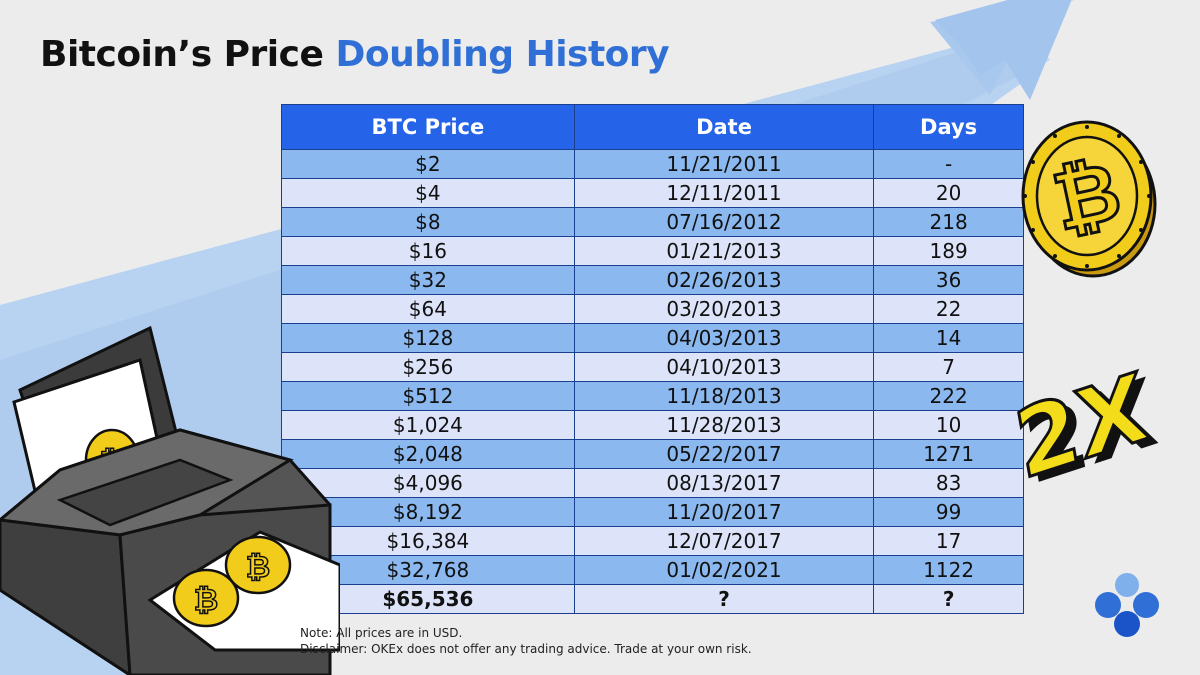 This screenshot has height=675, width=1200. I want to click on cell-date: 08/13/2017, so click(724, 483).